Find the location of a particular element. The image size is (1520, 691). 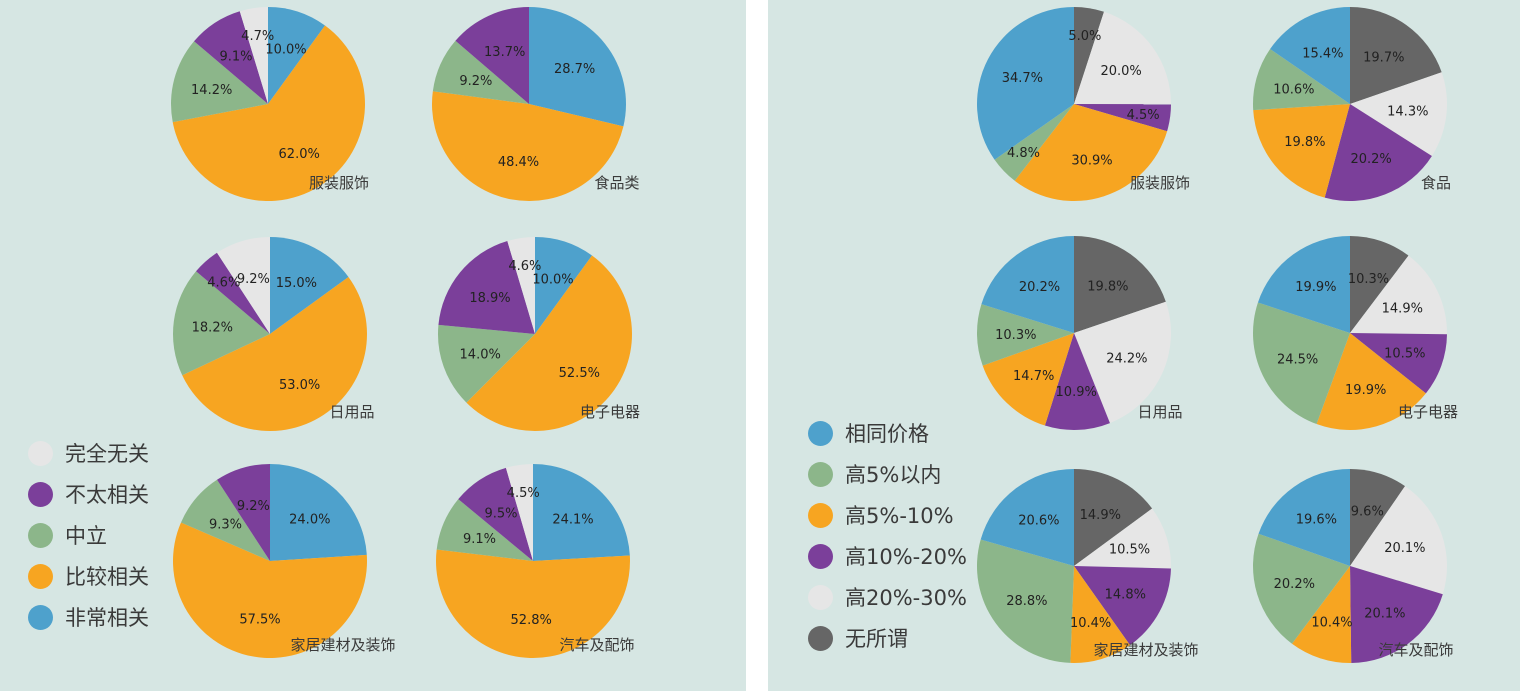

pie-chart: 19.7% 14.3% 20.2% 19.8% 10.6% 15.4% 食品 is located at coordinates (1351, 104).